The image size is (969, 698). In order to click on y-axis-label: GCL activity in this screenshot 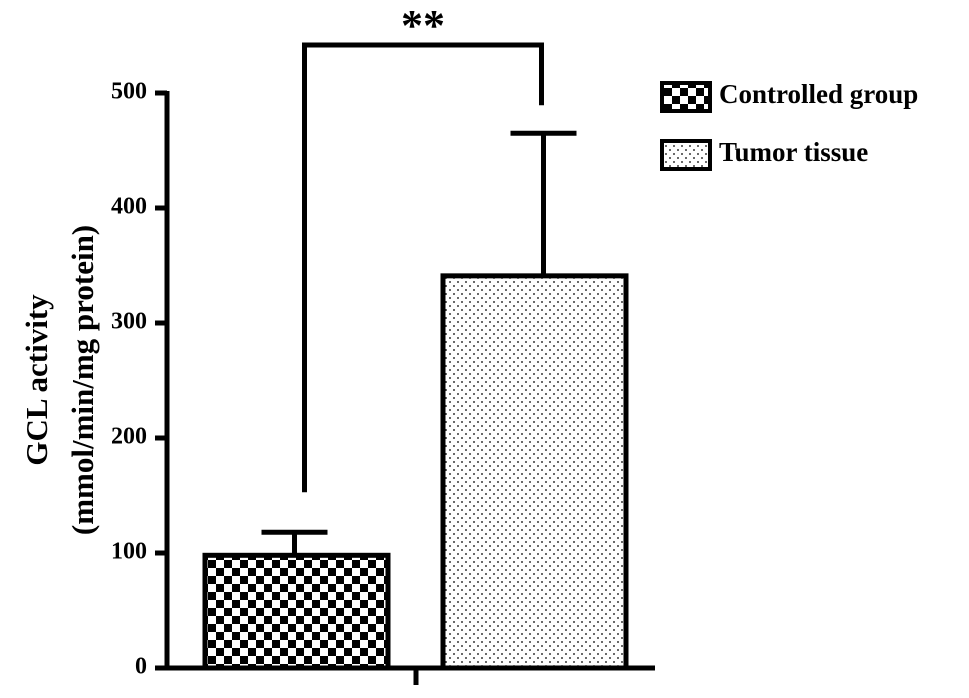, I will do `click(36, 380)`.